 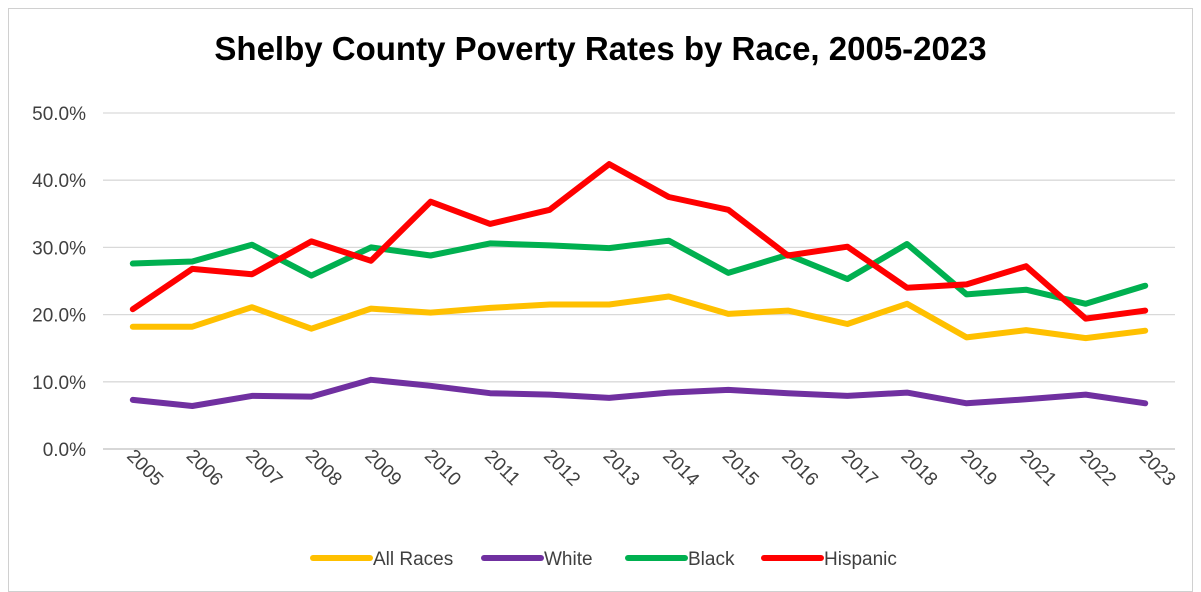 I want to click on x-tick-label: 2005, so click(x=144, y=468).